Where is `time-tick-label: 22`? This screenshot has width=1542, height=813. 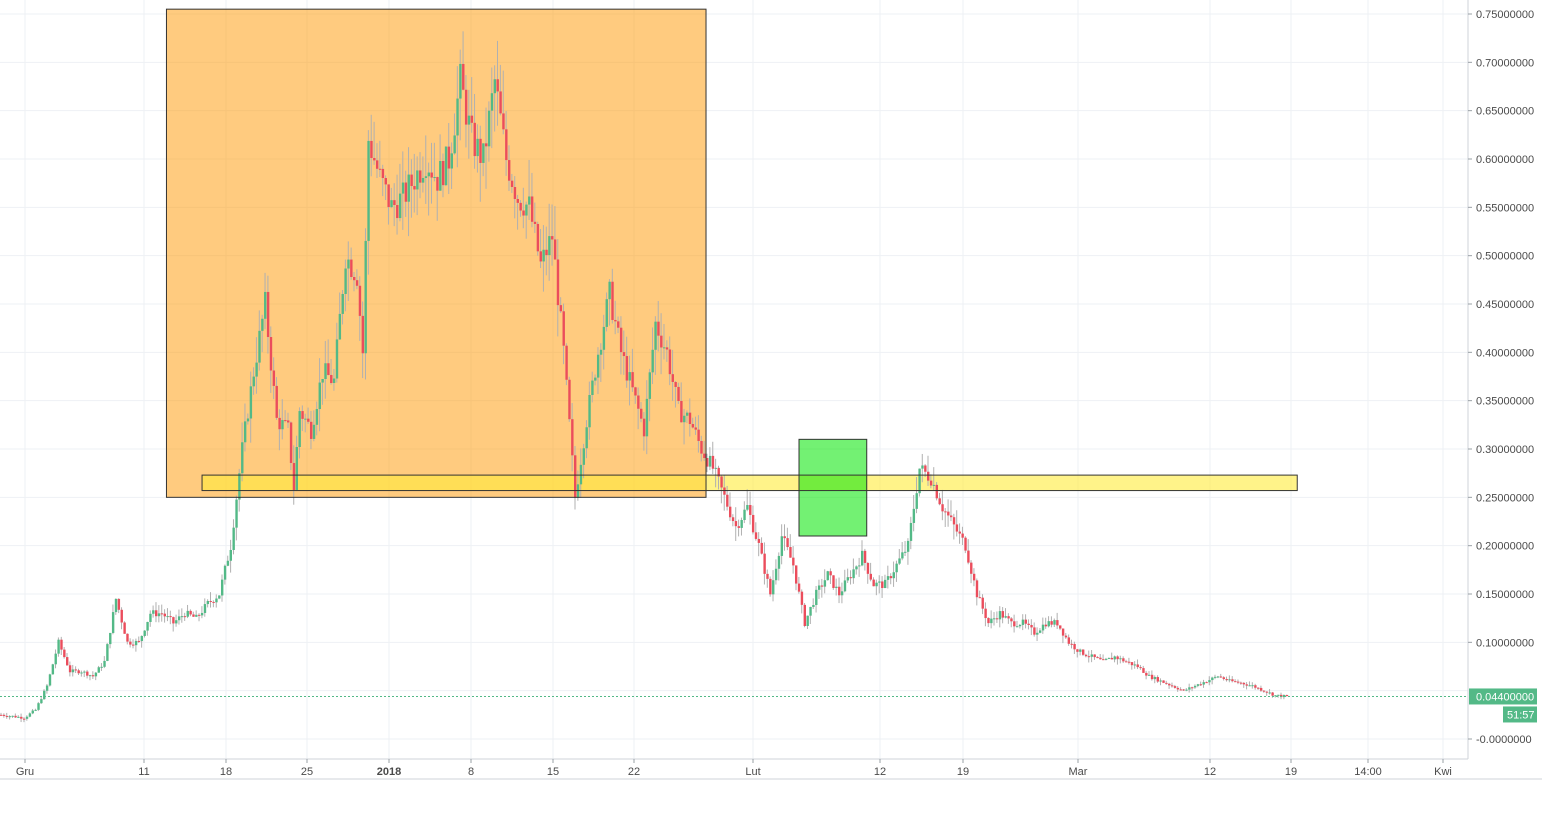
time-tick-label: 22 is located at coordinates (634, 772).